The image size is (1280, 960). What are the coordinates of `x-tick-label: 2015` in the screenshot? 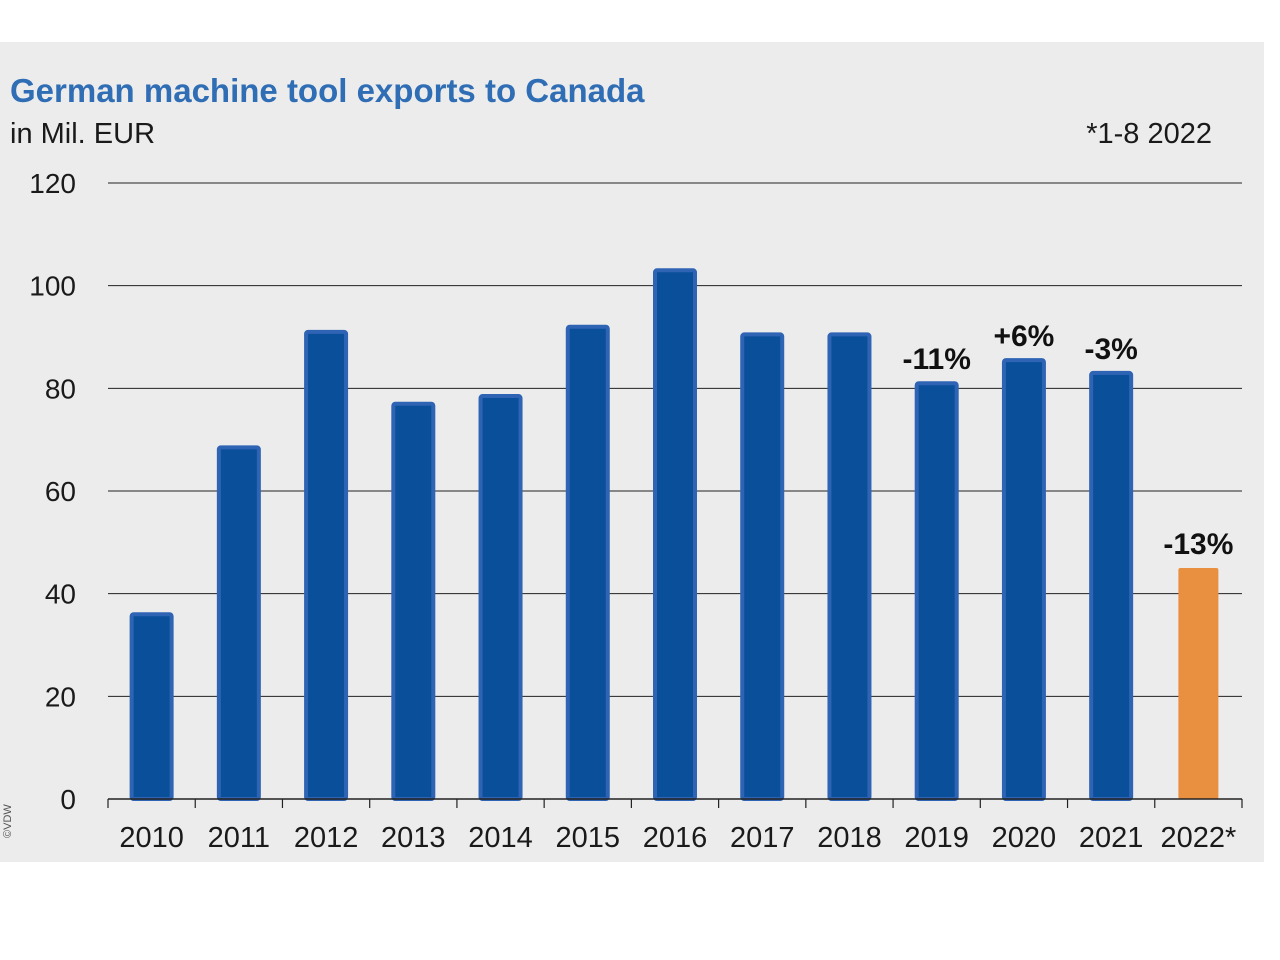 It's located at (588, 838).